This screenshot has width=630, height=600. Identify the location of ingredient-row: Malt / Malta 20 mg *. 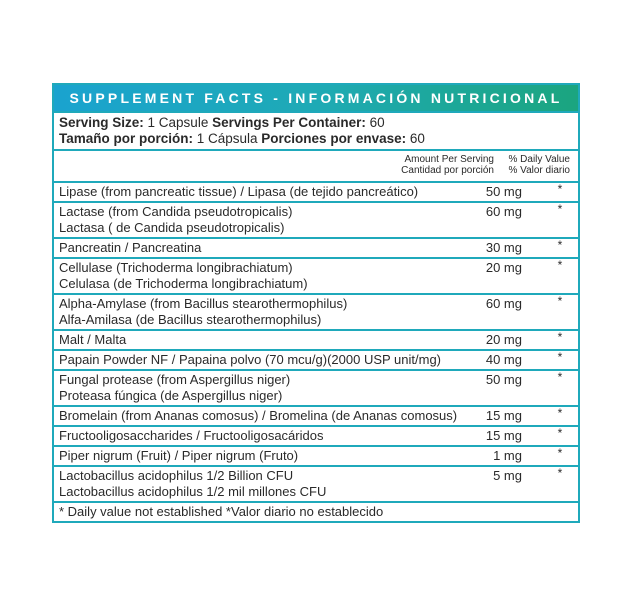
(316, 339).